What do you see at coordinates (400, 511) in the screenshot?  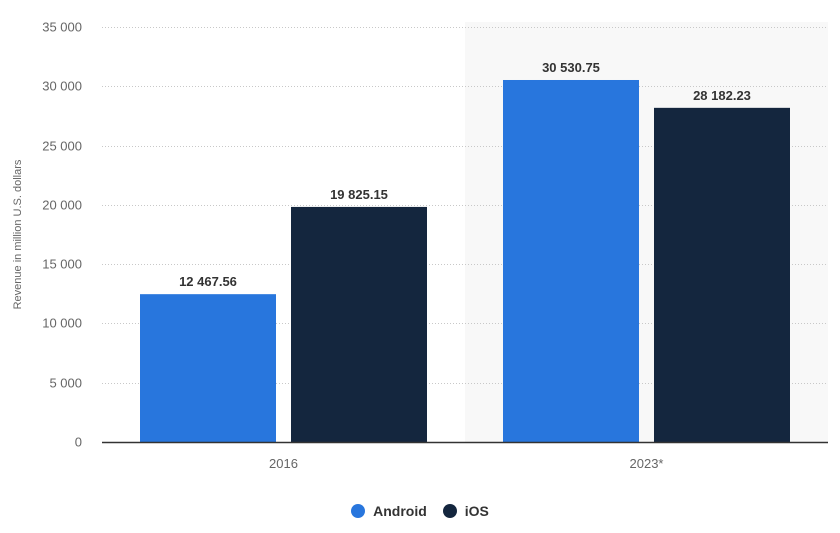 I see `legend-label: Android` at bounding box center [400, 511].